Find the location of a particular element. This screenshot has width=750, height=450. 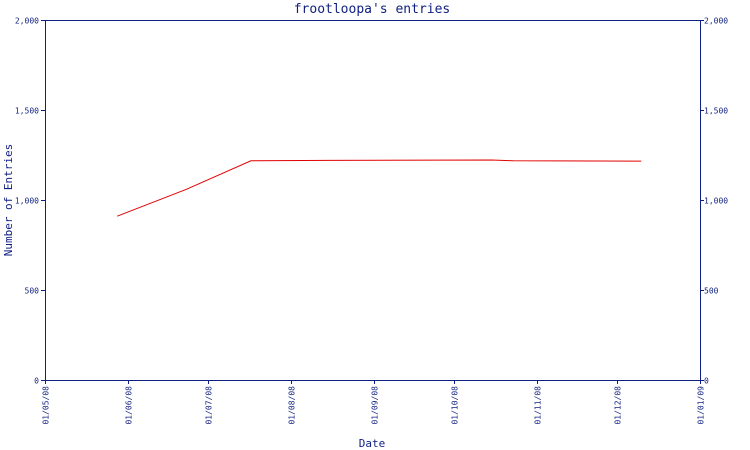

y-tick-label-left: 0 is located at coordinates (36, 381).